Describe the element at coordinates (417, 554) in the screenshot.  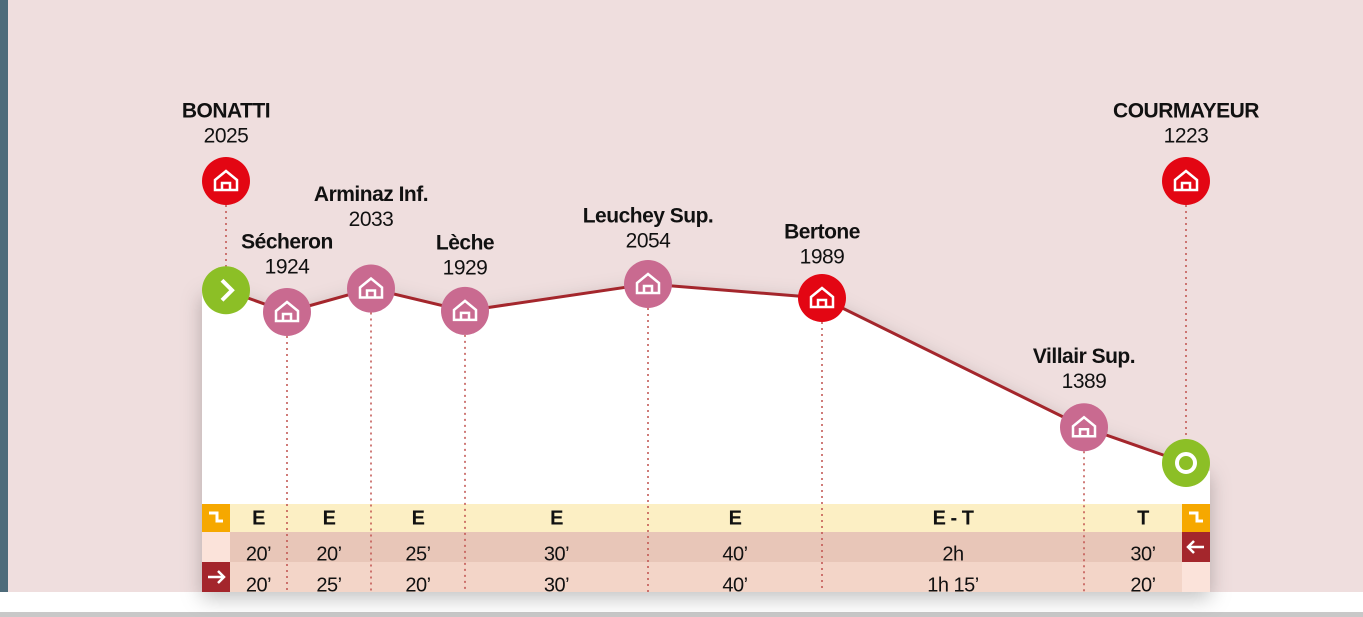
I see `time-forward: 25’` at that location.